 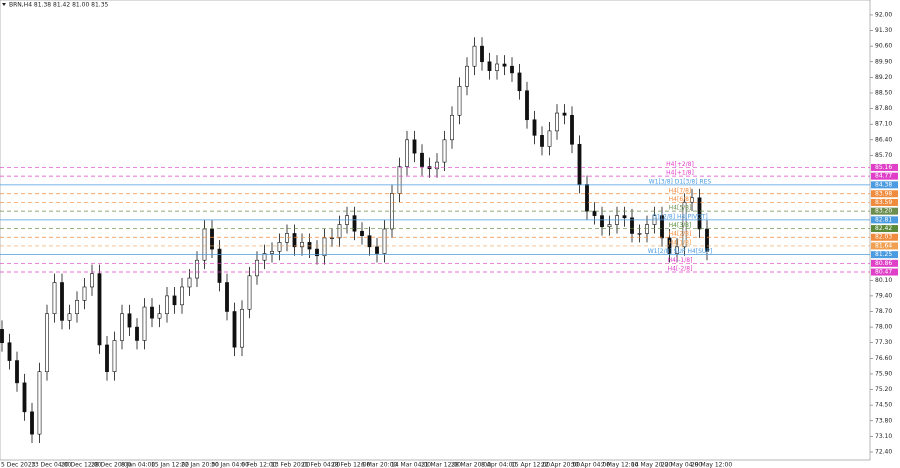 What do you see at coordinates (680, 199) in the screenshot?
I see `level-name: H4[6/8]` at bounding box center [680, 199].